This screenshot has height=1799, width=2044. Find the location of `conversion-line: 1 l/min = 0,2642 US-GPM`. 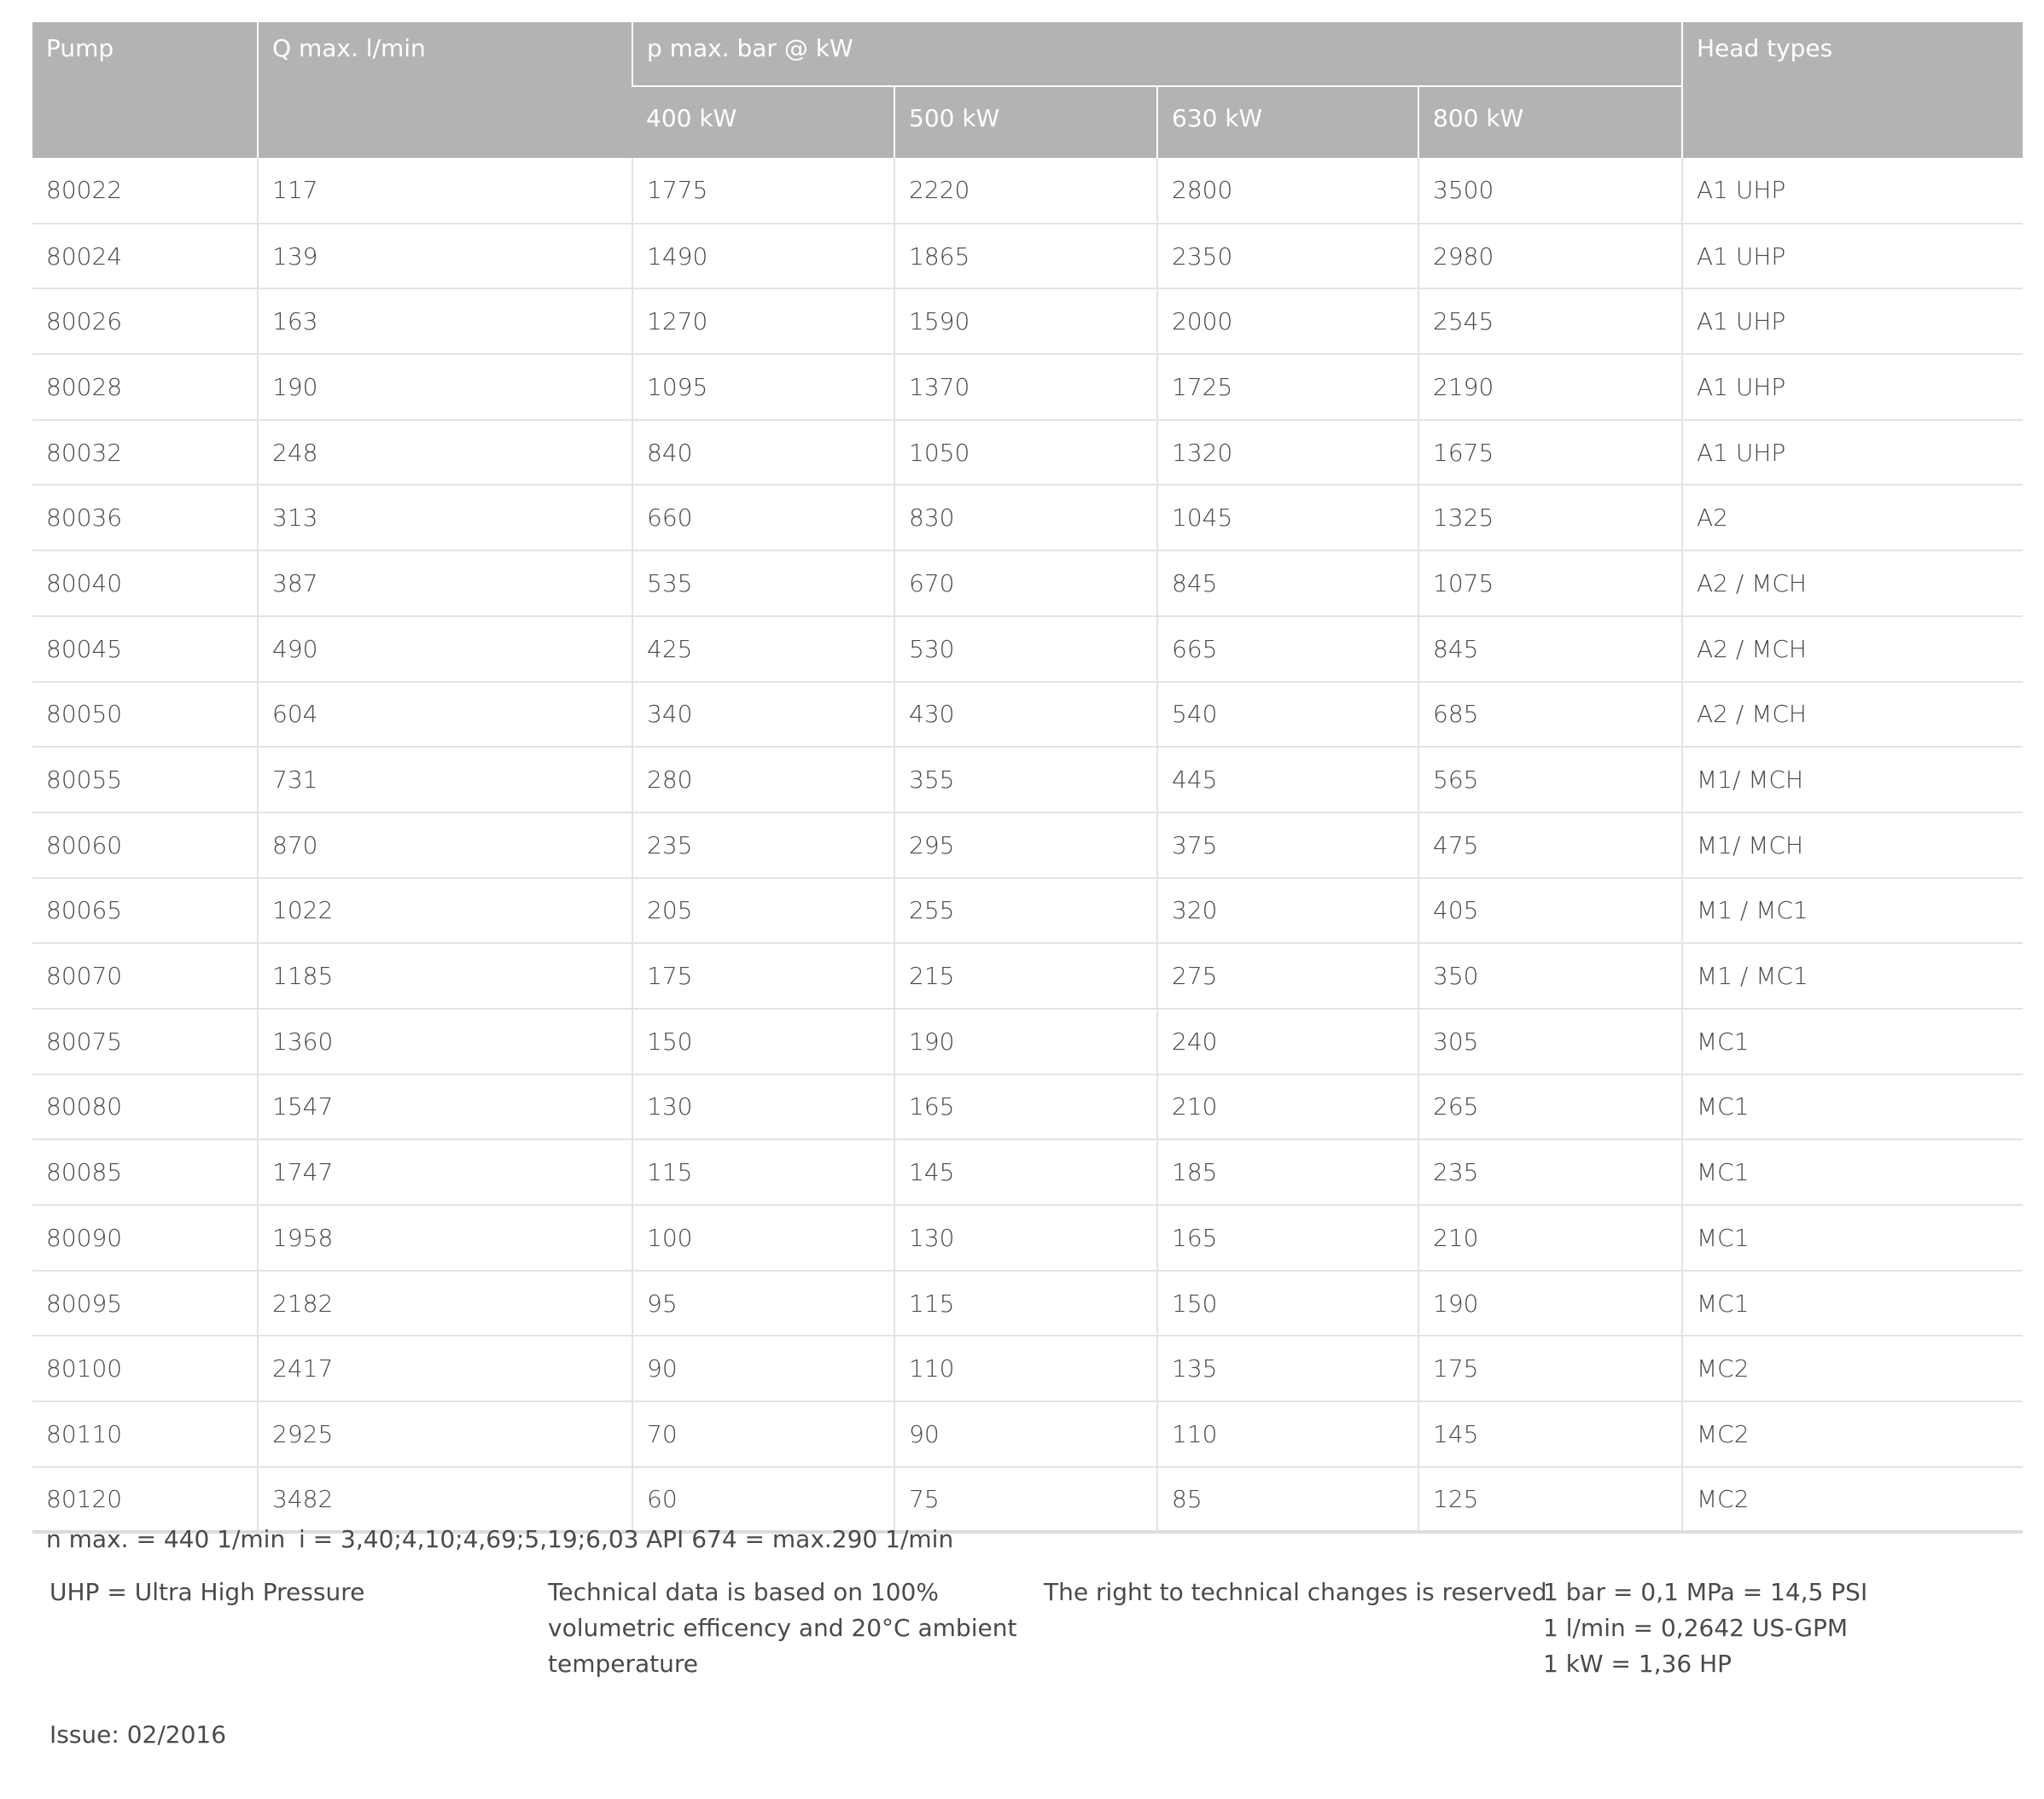

conversion-line: 1 l/min = 0,2642 US-GPM is located at coordinates (1695, 1628).